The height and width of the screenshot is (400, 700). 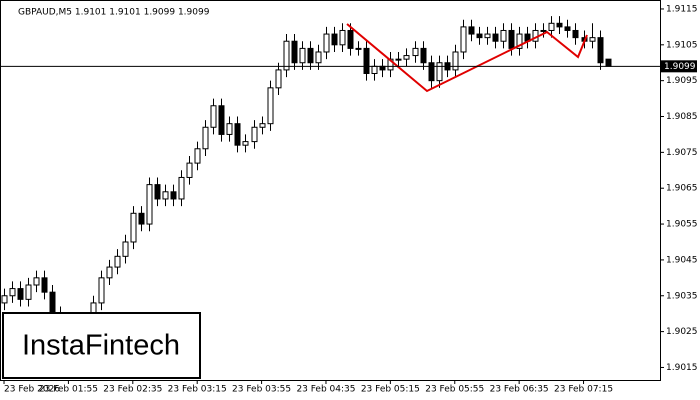 I want to click on x-tick-label: 23 Feb 2026, so click(x=32, y=390).